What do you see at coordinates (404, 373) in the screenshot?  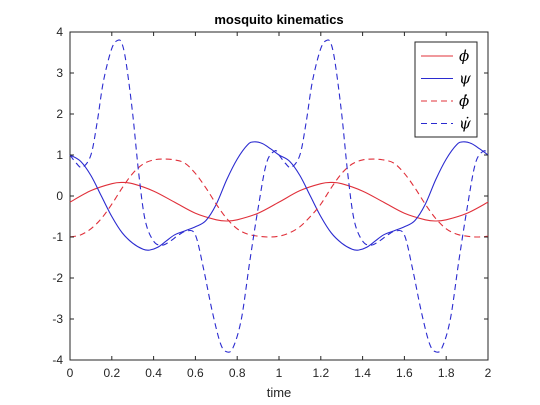 I see `x-tick-label: 1.6` at bounding box center [404, 373].